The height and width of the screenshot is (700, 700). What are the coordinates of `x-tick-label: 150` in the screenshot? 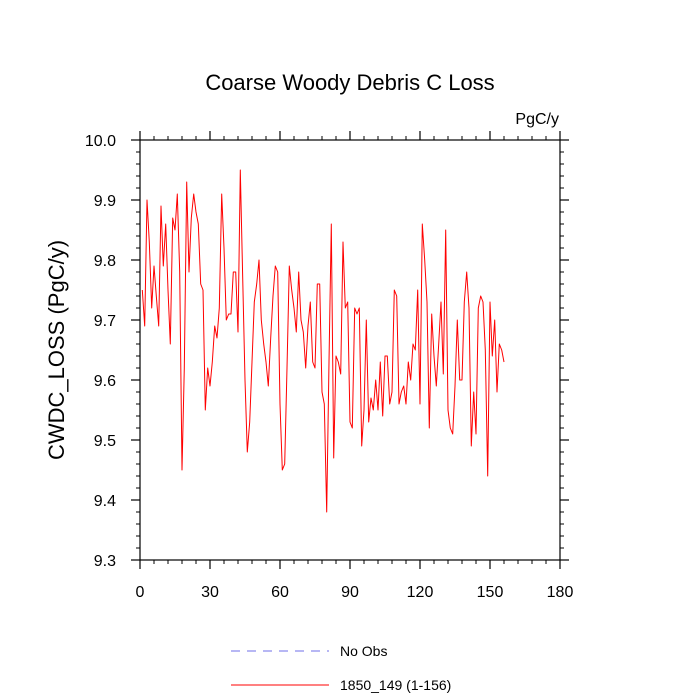 It's located at (490, 592).